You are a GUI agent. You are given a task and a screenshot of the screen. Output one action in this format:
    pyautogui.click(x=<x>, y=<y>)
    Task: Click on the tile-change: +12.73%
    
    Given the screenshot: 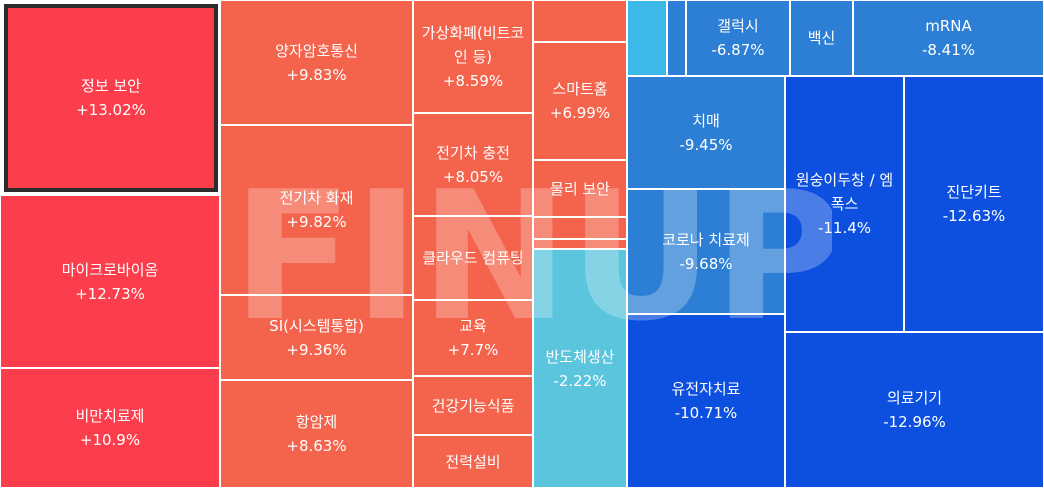 What is the action you would take?
    pyautogui.click(x=110, y=293)
    